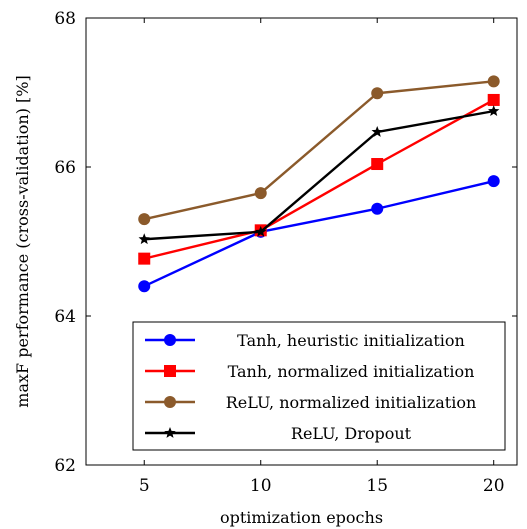  I want to click on y-axis-title: maxF performance (cross-validation) [%], so click(22, 241).